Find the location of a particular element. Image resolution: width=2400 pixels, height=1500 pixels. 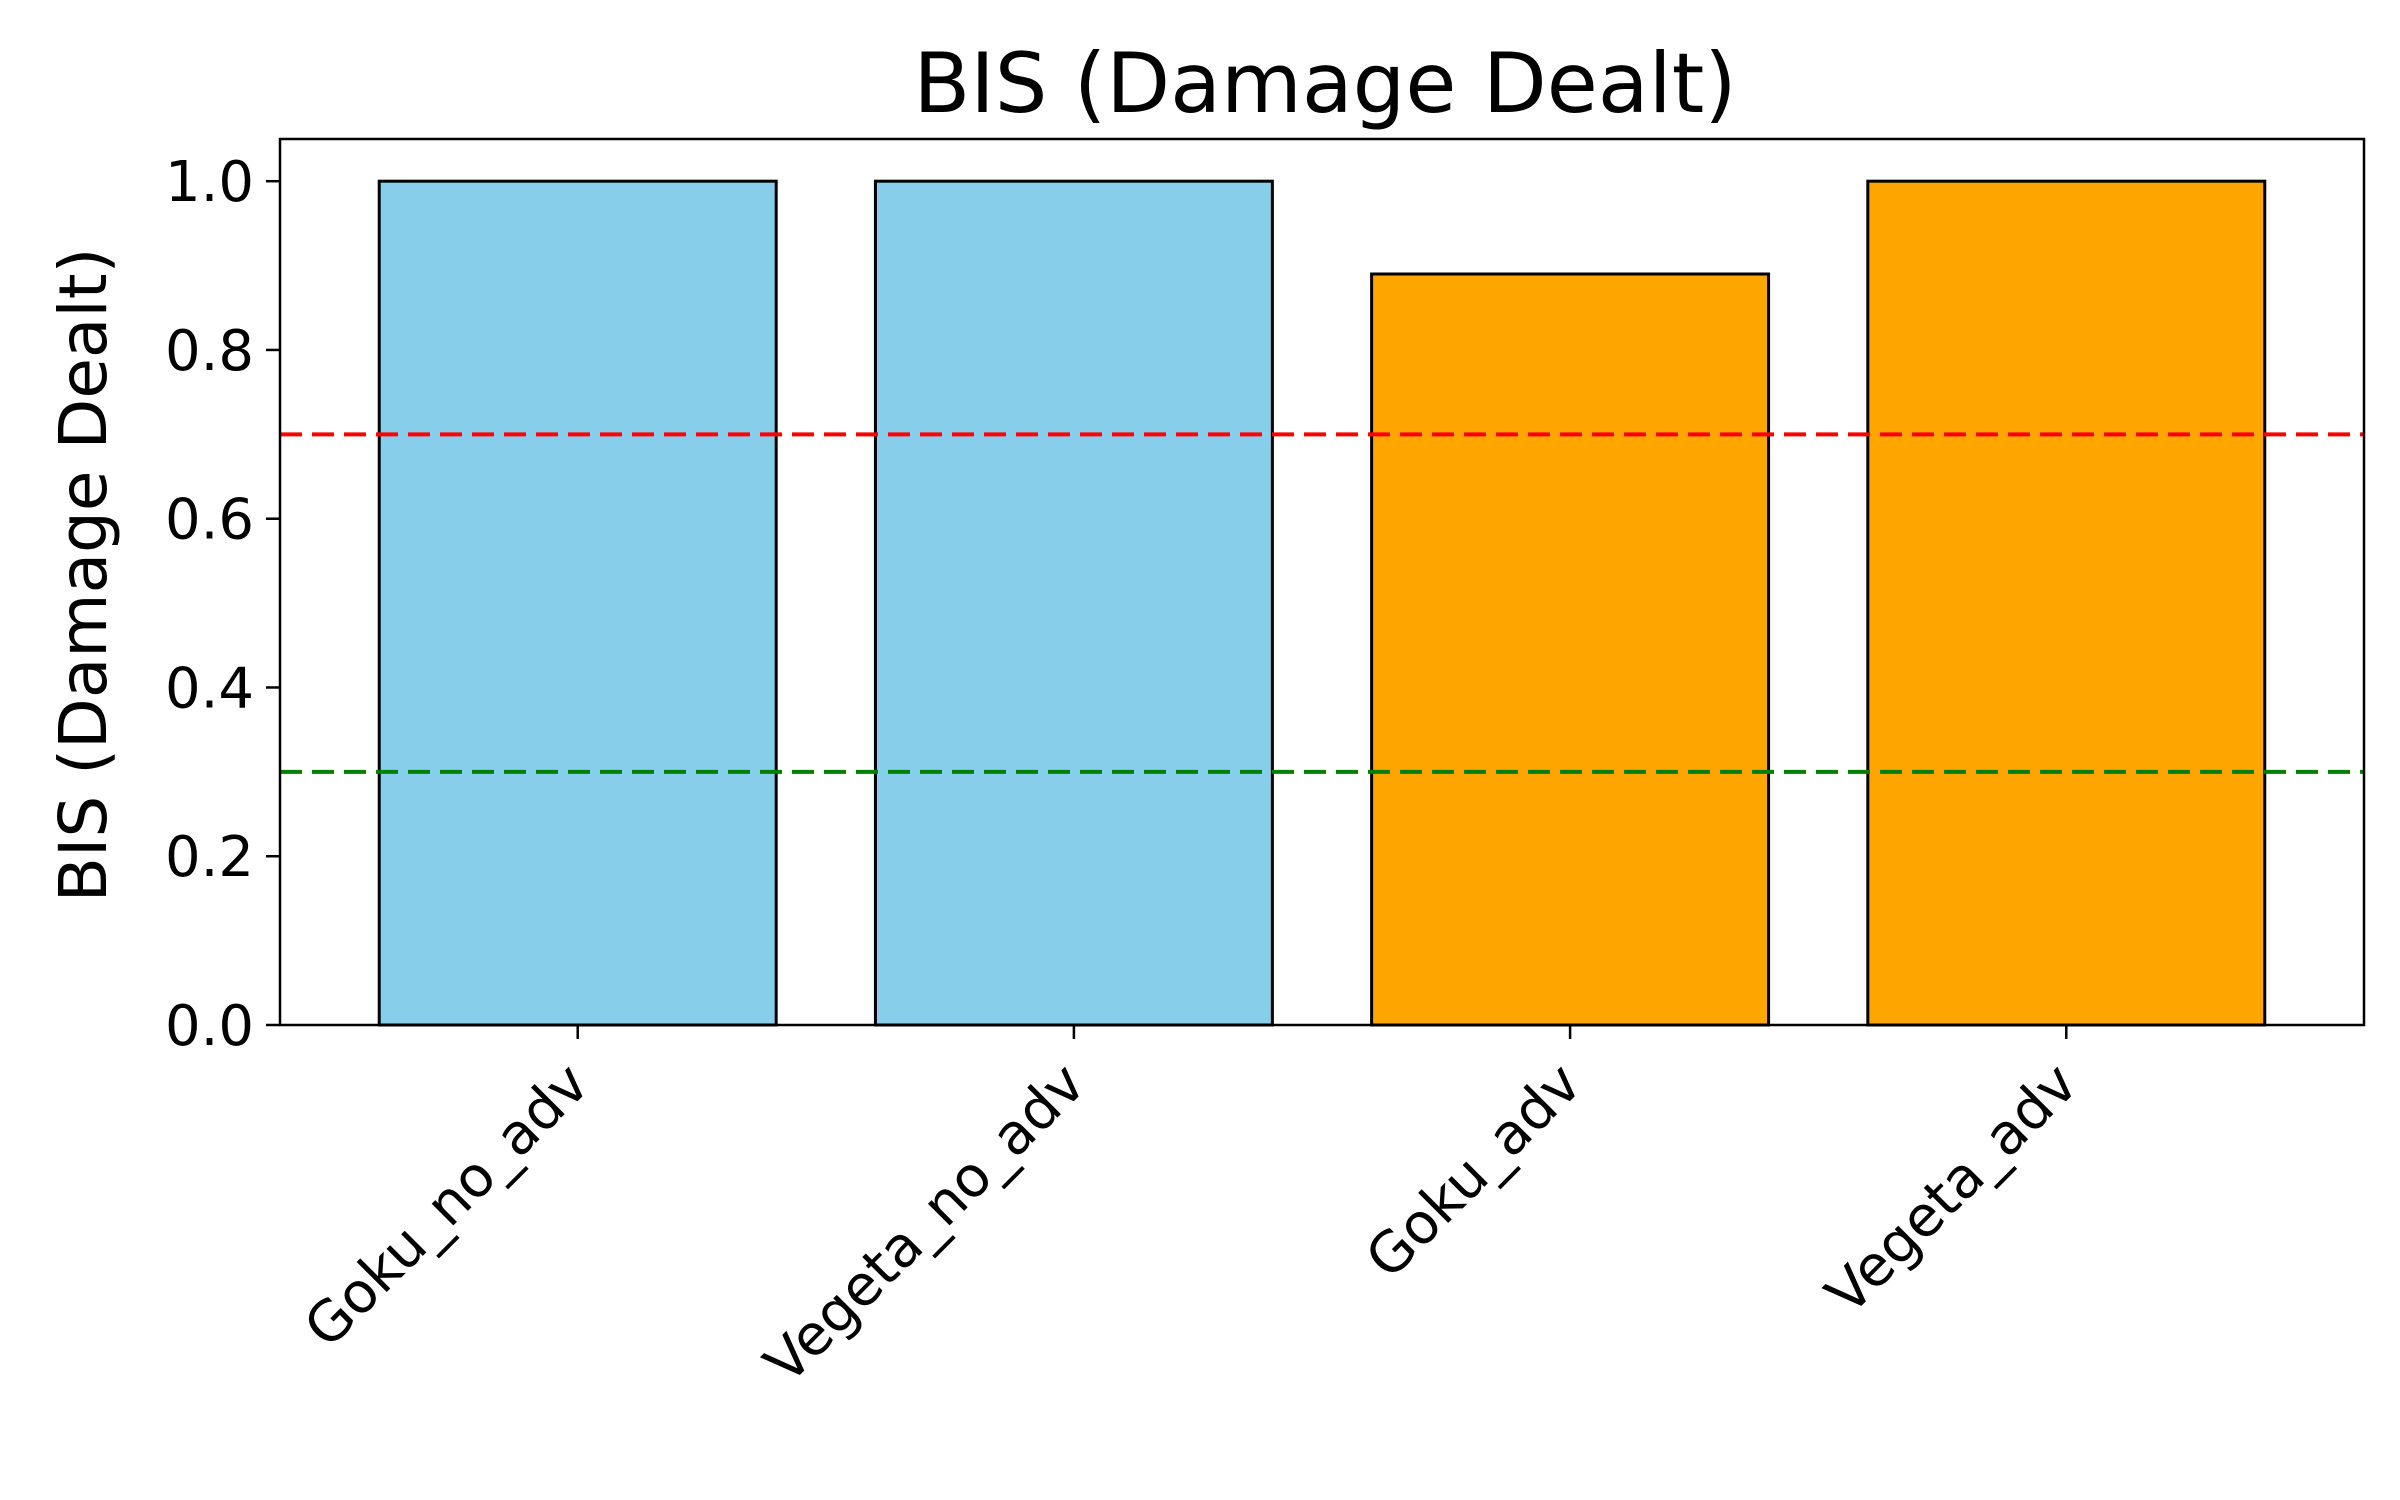

bar-goku-no-adv is located at coordinates (577, 603).